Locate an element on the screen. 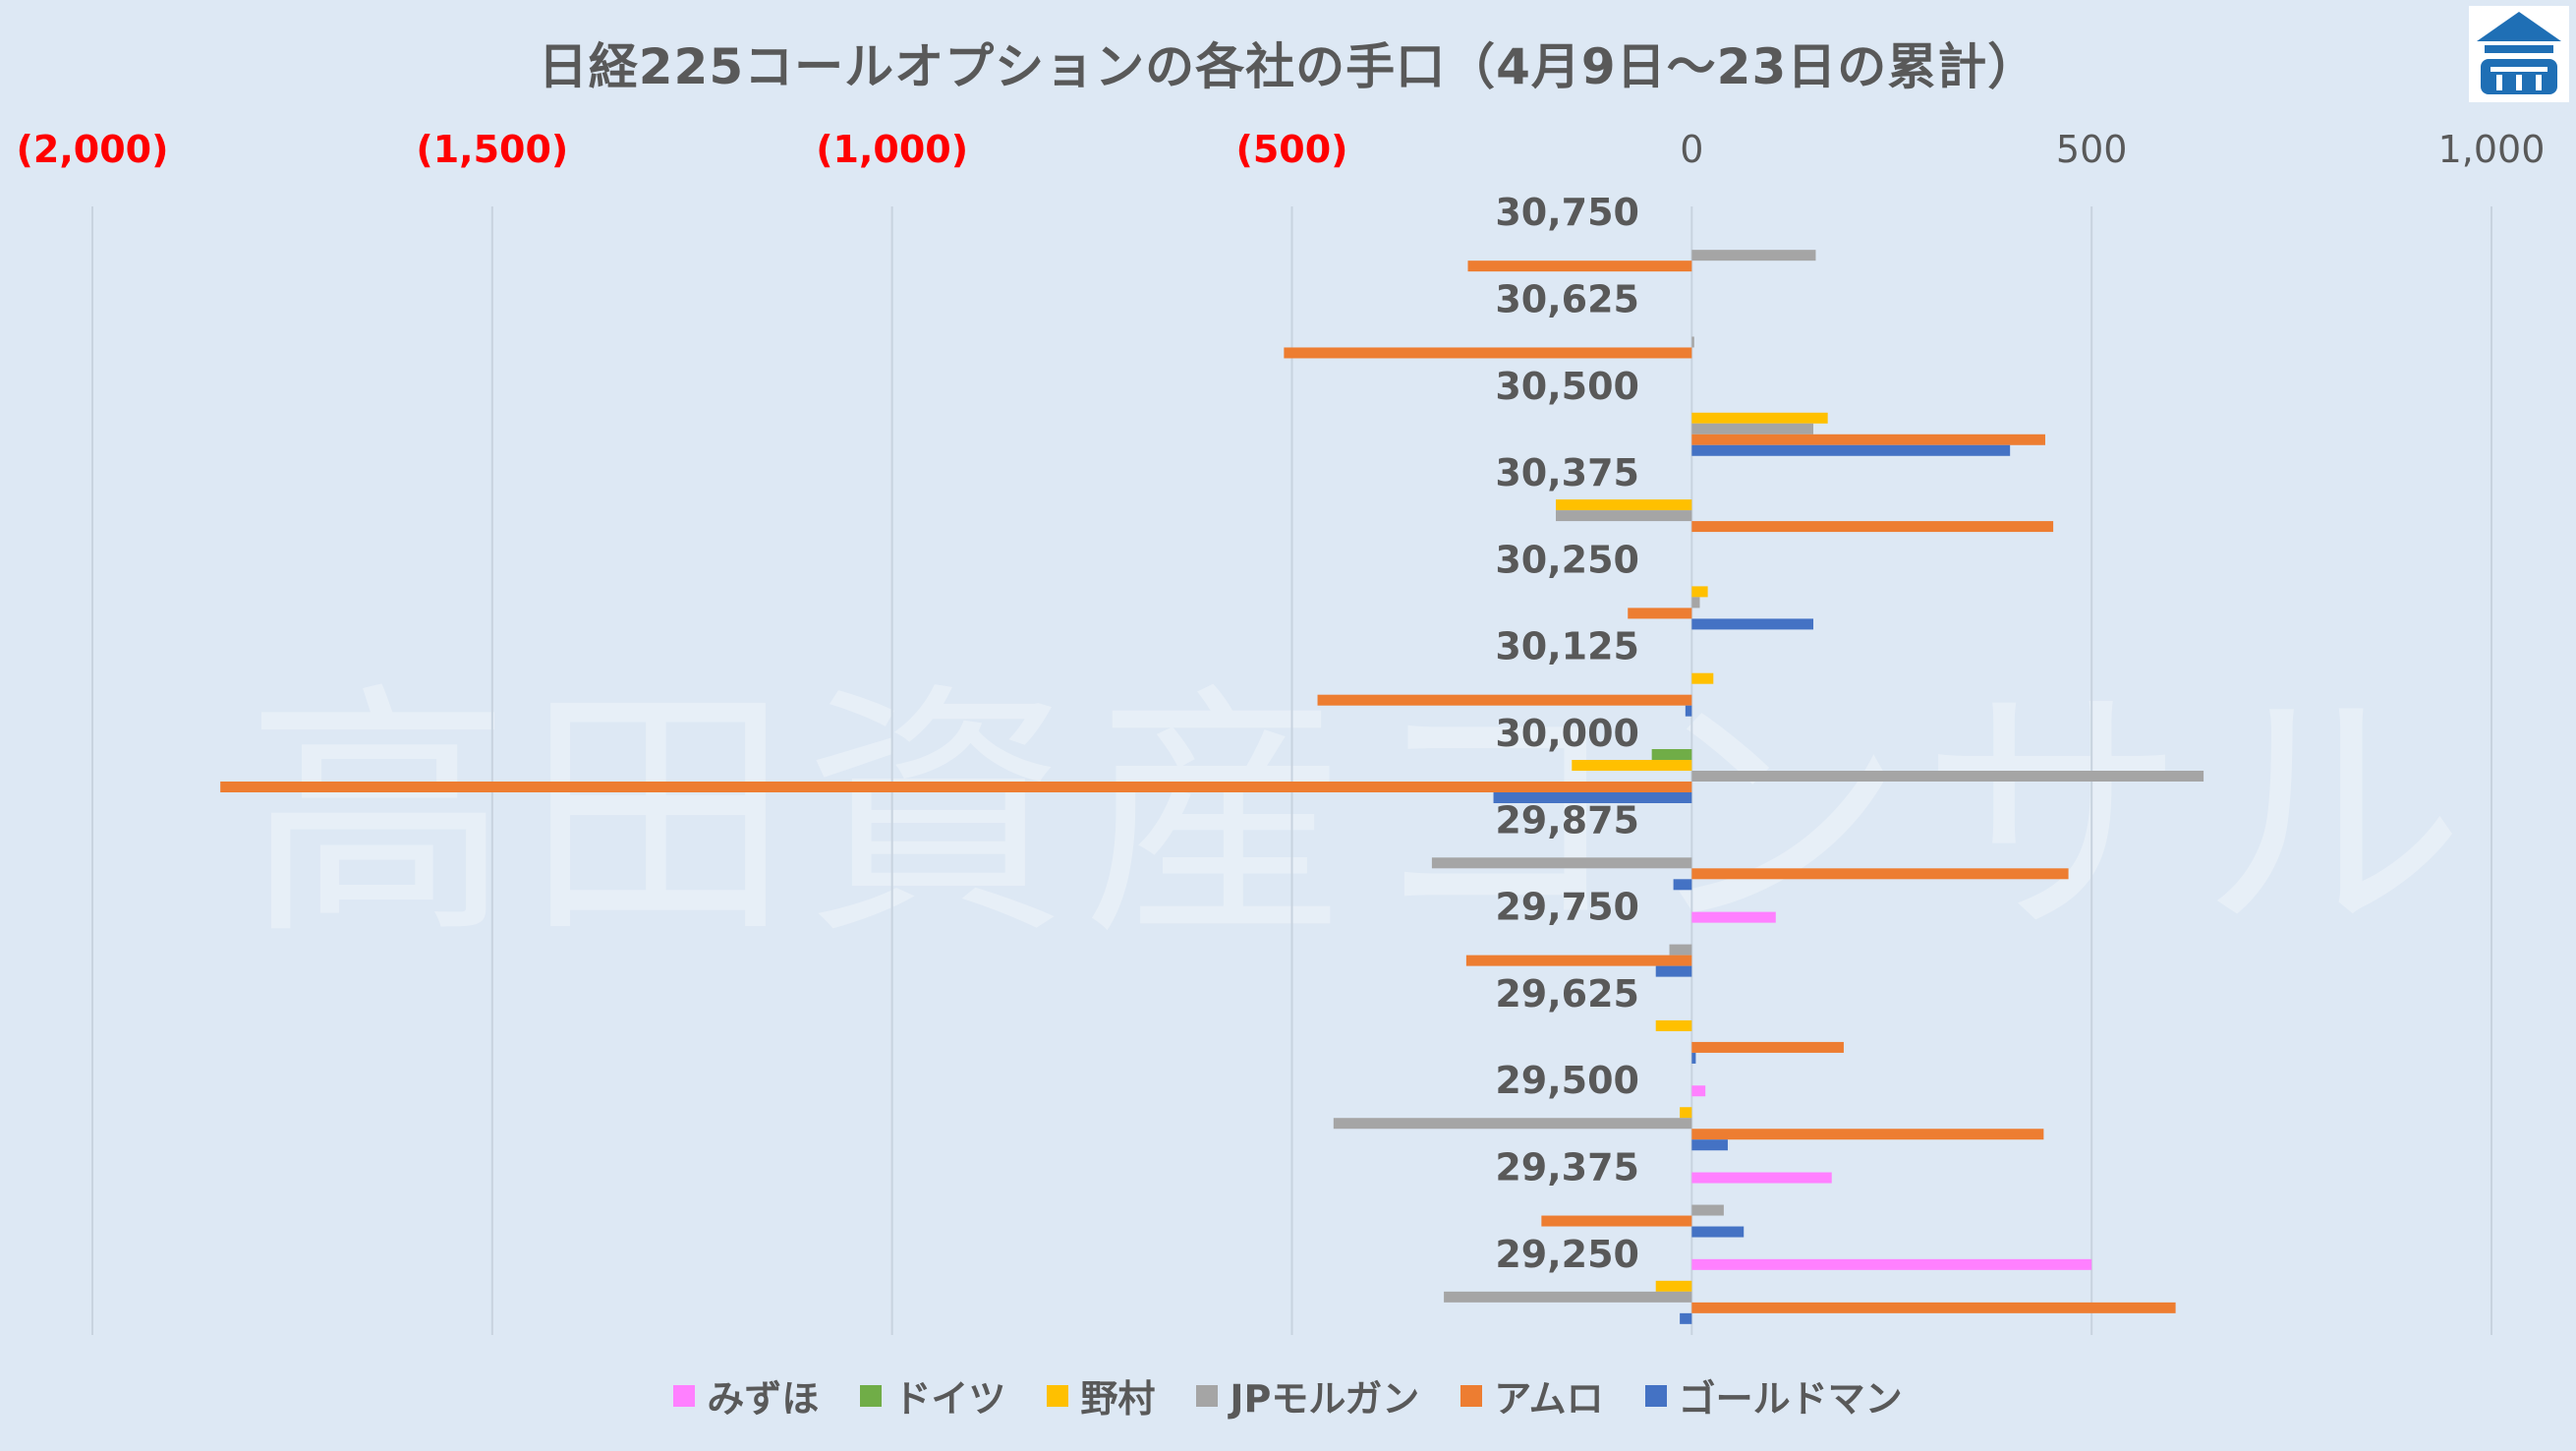  category-label: 29,500 is located at coordinates (1567, 1080).